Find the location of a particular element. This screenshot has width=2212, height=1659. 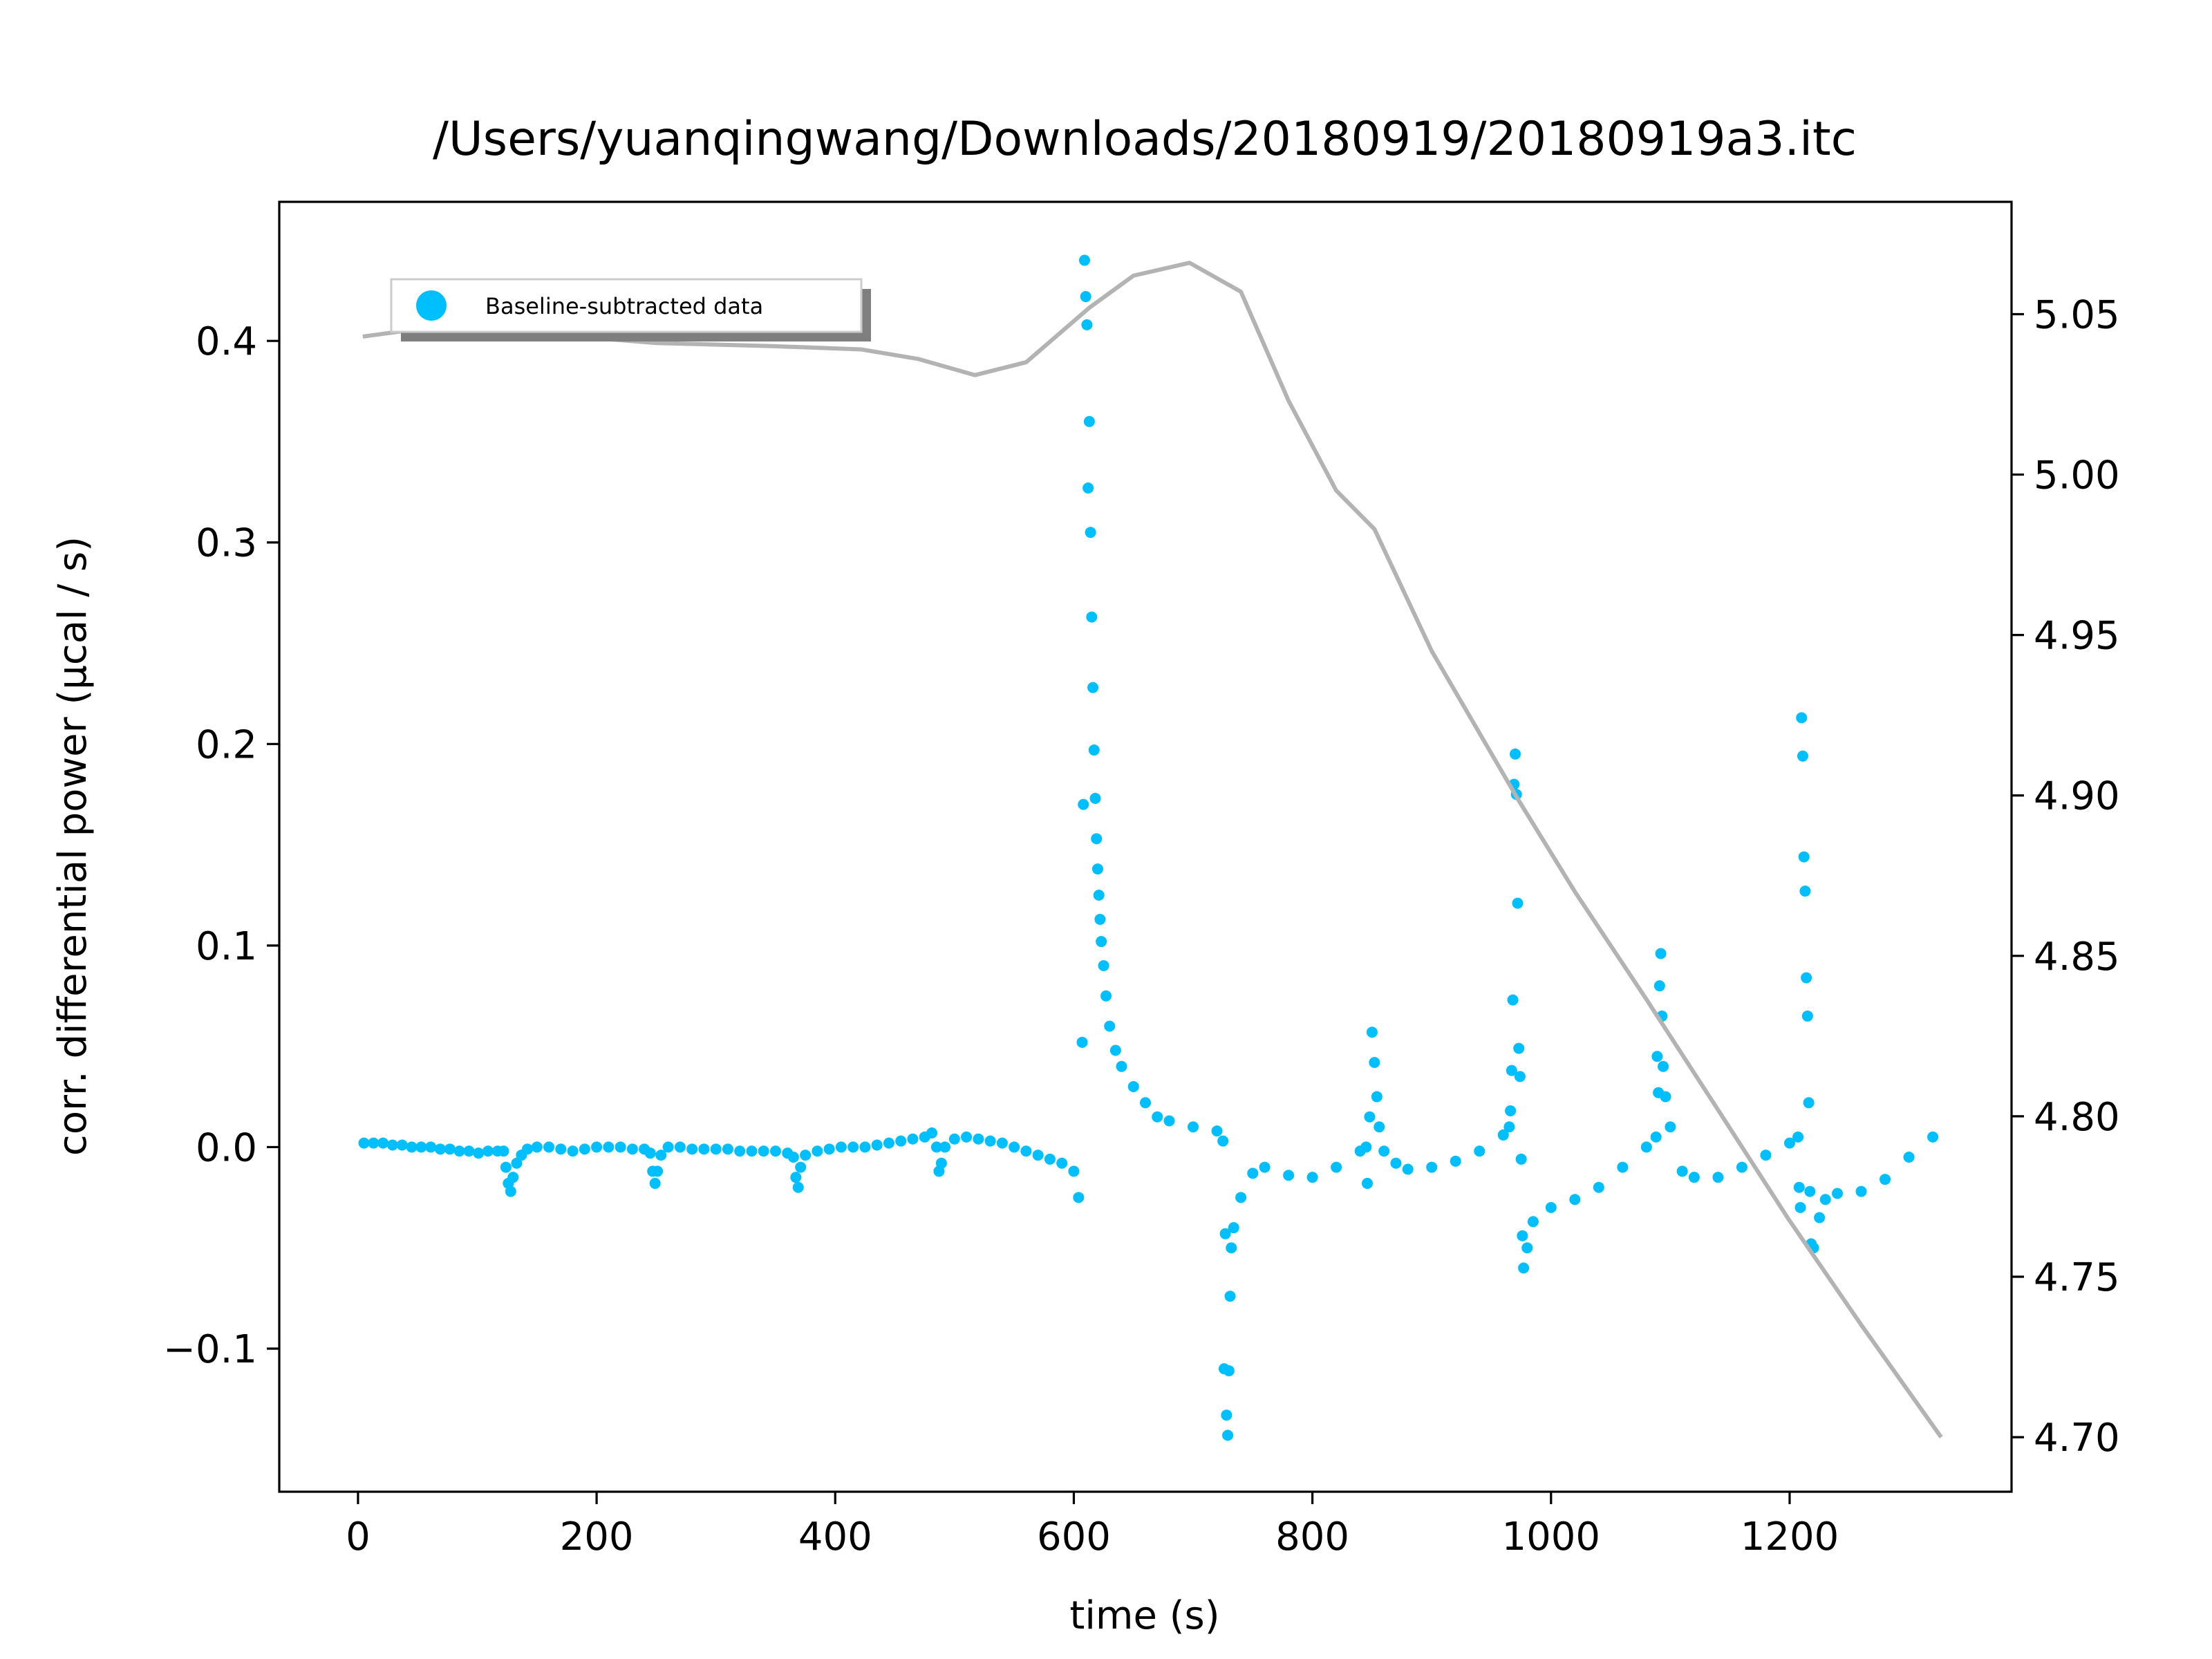

y2-tick-label: 4.70 is located at coordinates (2077, 1438).